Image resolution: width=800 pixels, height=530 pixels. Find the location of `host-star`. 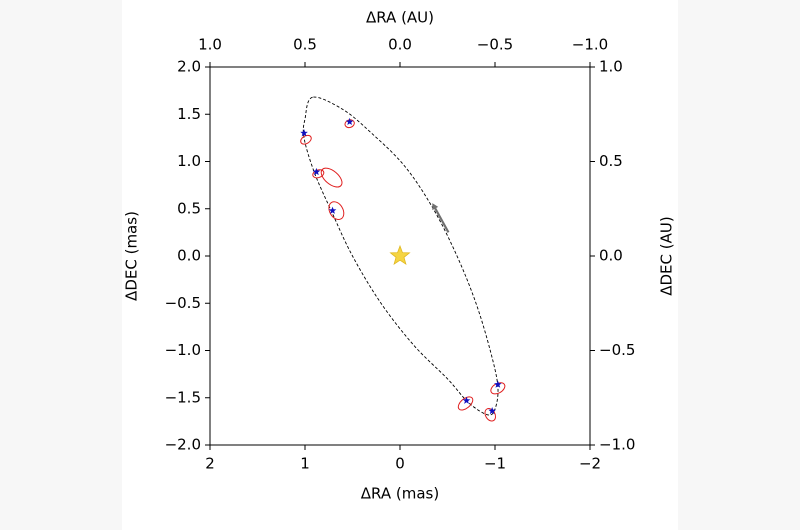

host-star is located at coordinates (400, 255).